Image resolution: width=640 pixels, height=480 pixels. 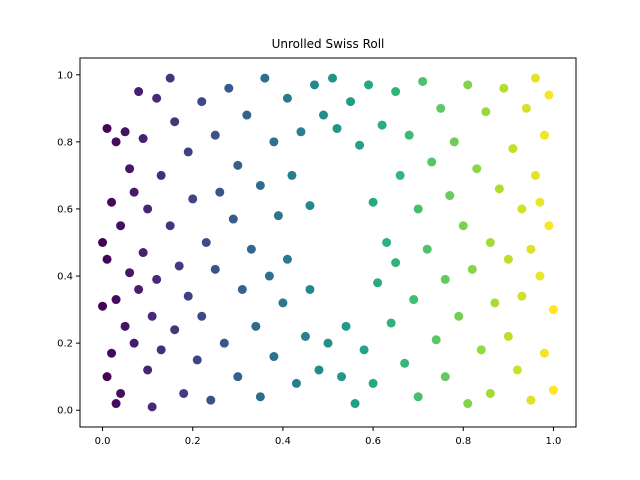 I want to click on y-tick-label: 0.2, so click(x=65, y=344).